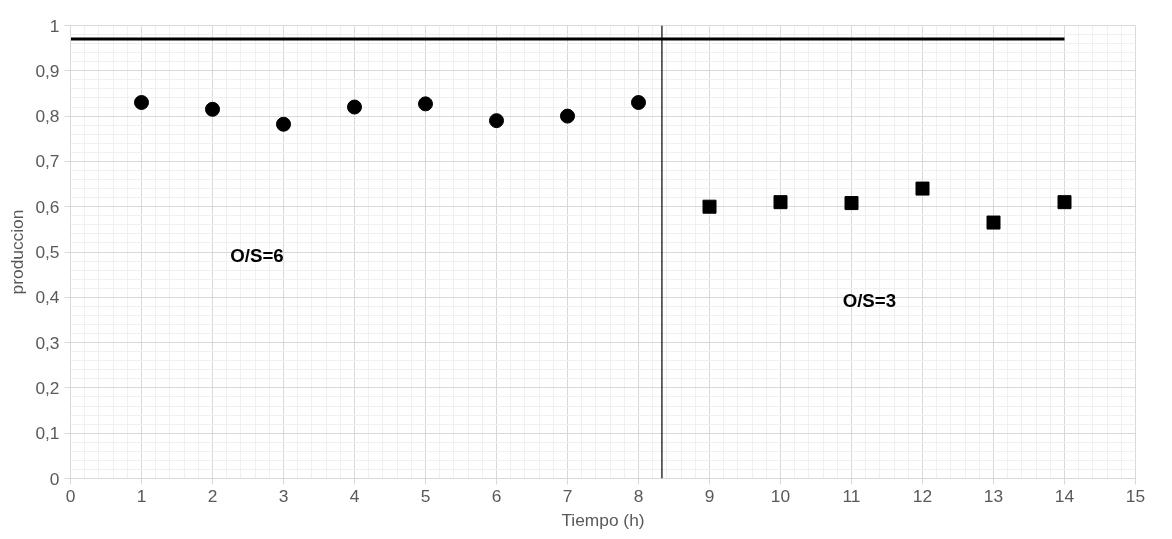 The image size is (1172, 539). I want to click on y-tick-label: 0,1, so click(47, 433).